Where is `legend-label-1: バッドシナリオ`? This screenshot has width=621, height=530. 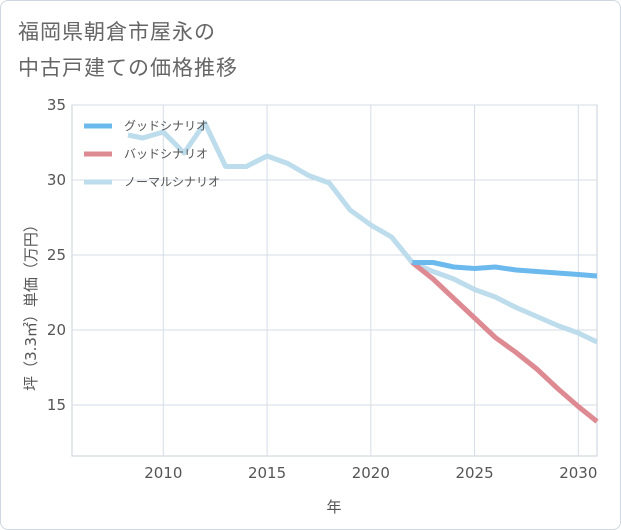
legend-label-1: バッドシナリオ is located at coordinates (166, 154).